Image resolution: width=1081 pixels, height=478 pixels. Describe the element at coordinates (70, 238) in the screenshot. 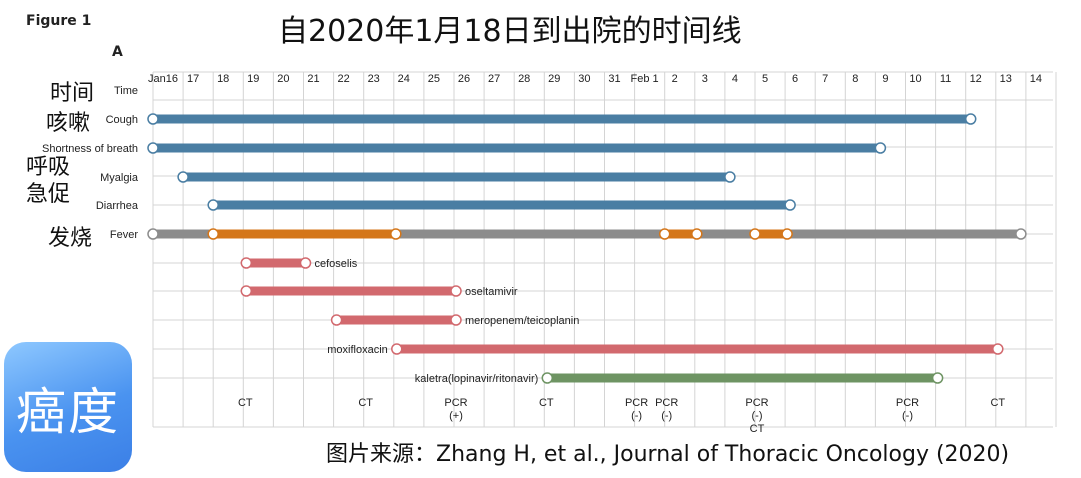

I see `cn-label-fever: 发烧` at that location.